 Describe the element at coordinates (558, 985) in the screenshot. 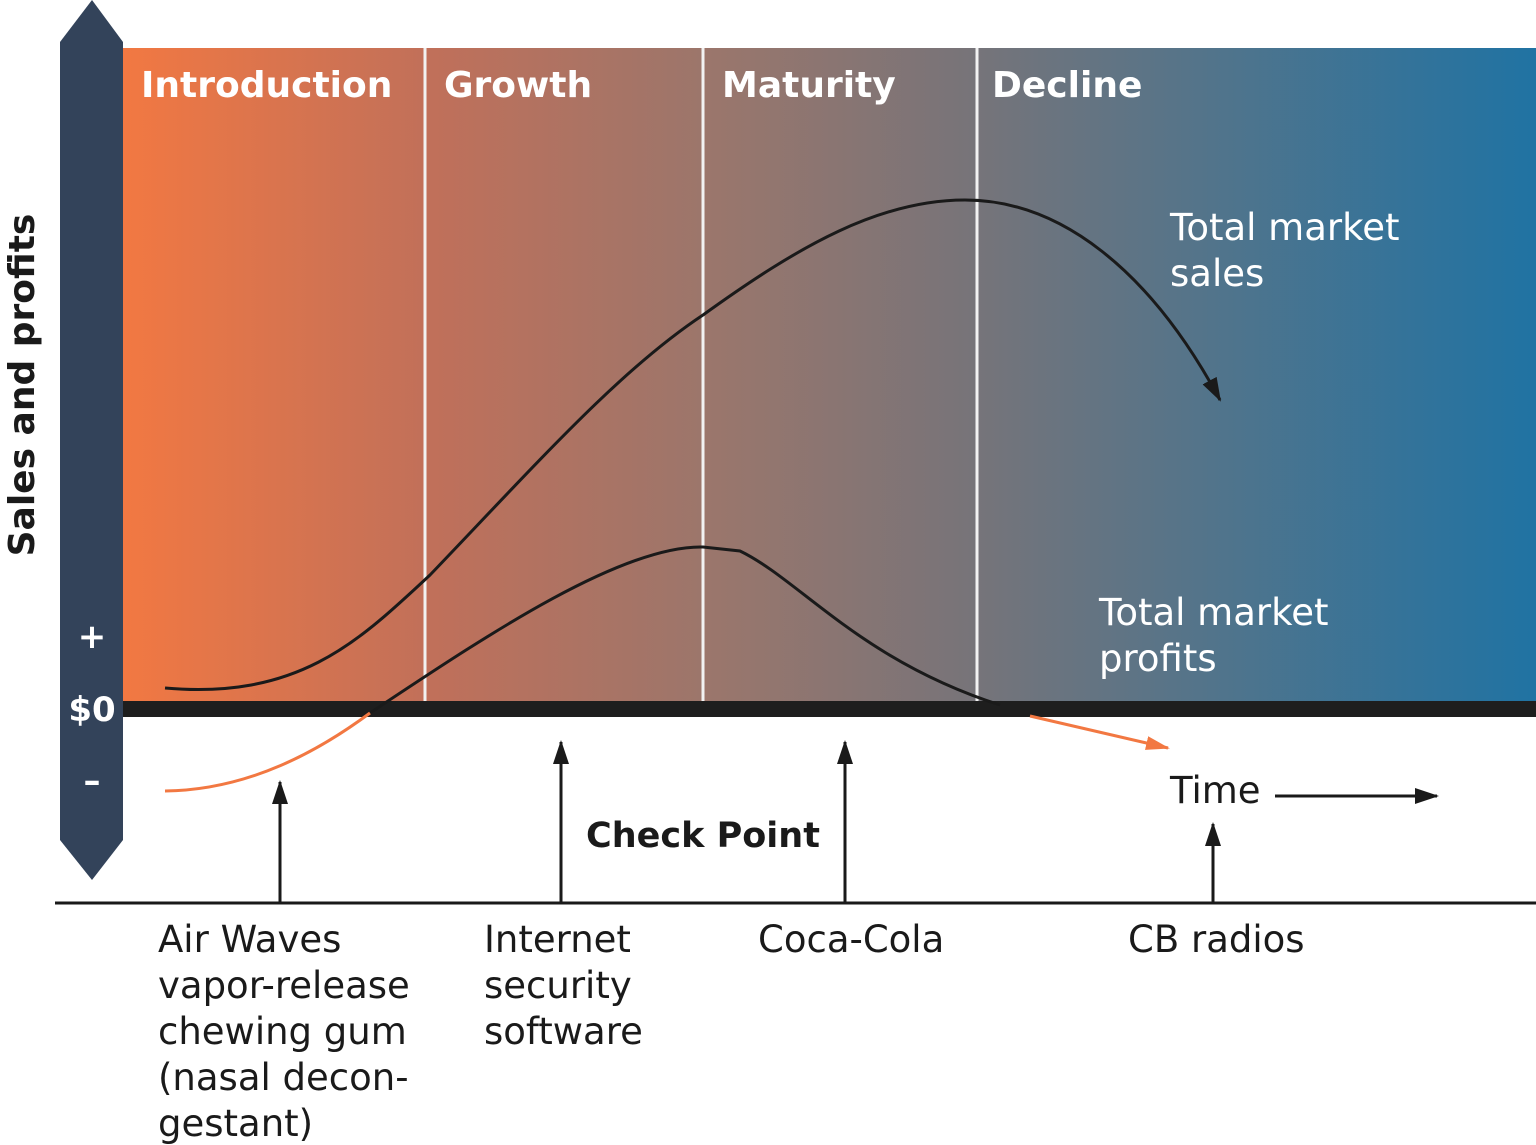

I see `example-label: security` at that location.